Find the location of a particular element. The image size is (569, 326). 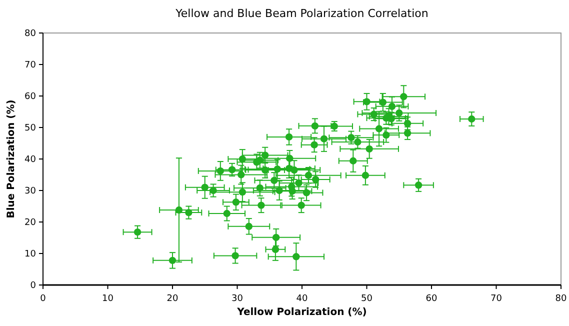

y-tick-label: 80 is located at coordinates (30, 34).